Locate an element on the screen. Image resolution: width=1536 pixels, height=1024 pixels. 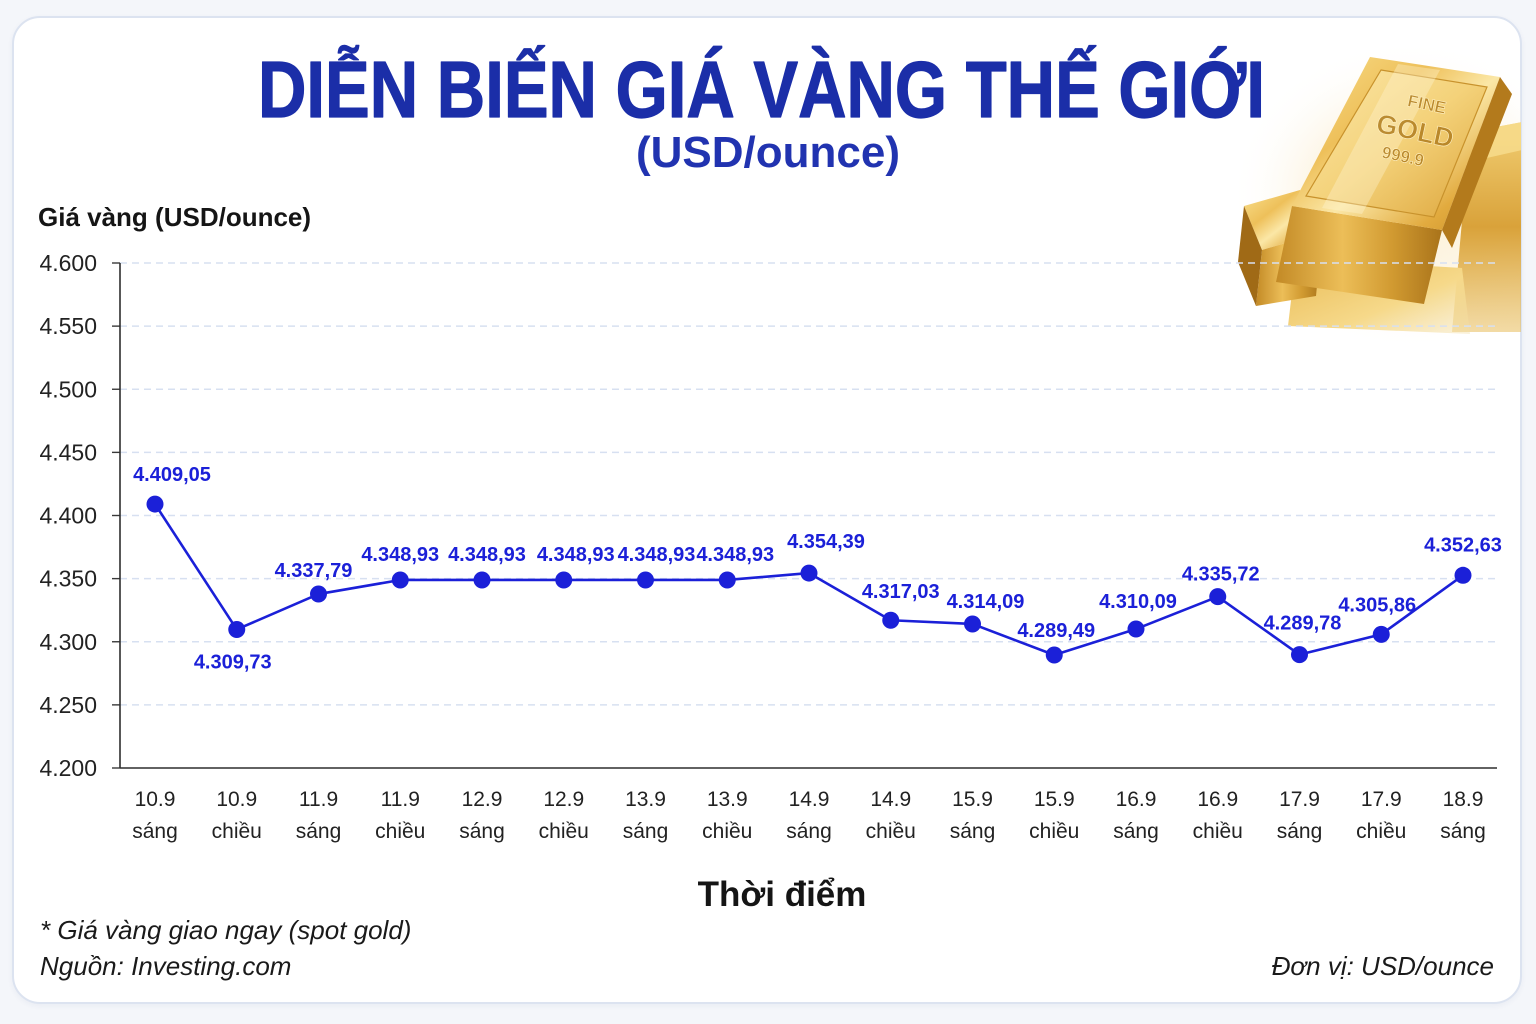
y-tick-label: 4.200 is located at coordinates (68, 768).